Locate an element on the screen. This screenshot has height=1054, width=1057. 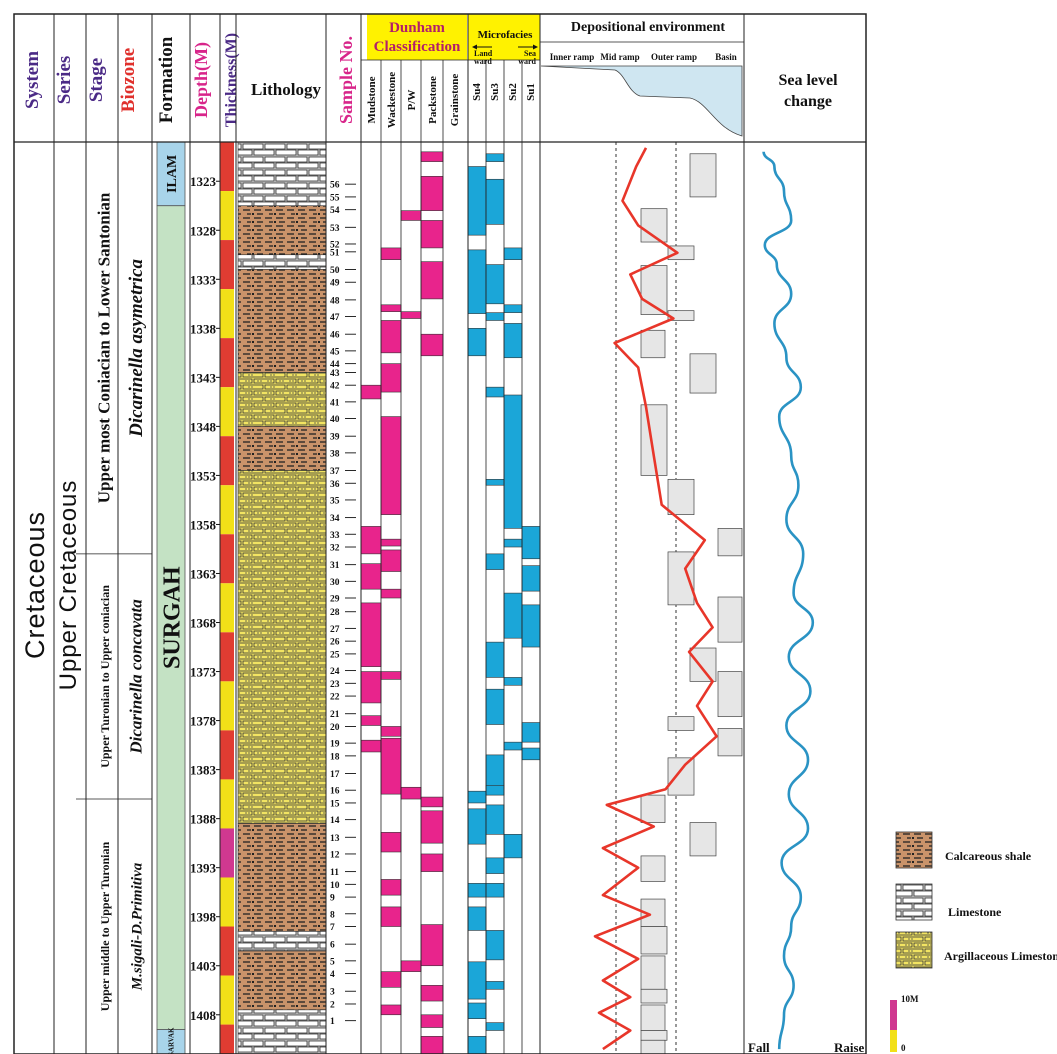
formation-ilam is located at coordinates (171, 174).